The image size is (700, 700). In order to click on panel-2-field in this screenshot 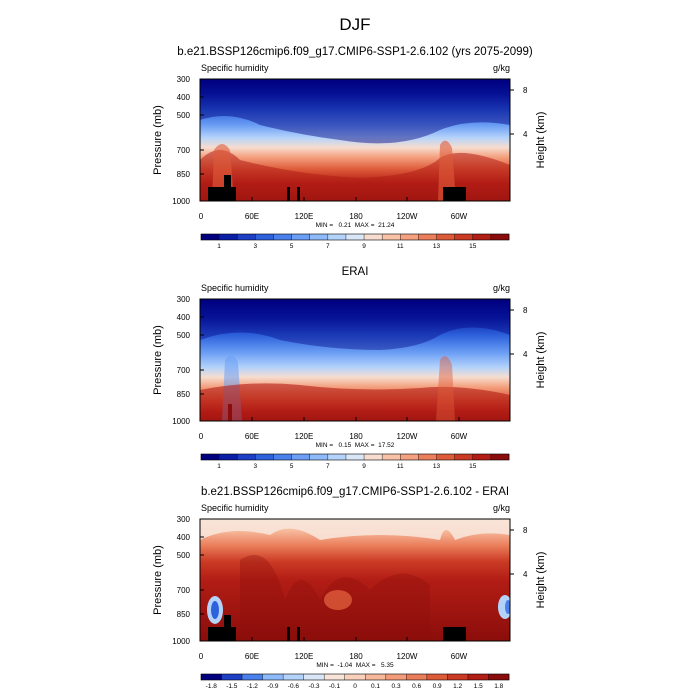, I will do `click(355, 360)`.